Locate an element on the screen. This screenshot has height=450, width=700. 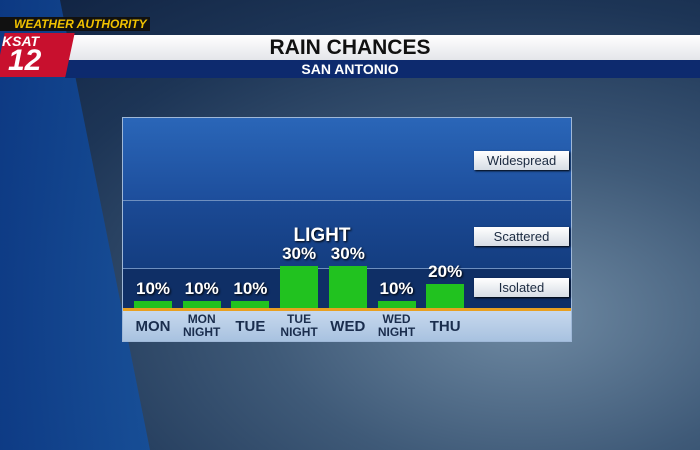
chart-title: RAIN CHANCES is located at coordinates (350, 47).